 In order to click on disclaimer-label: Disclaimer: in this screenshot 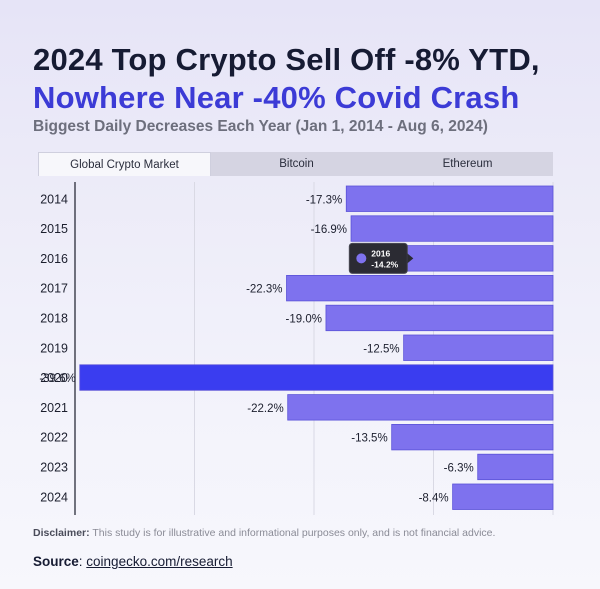, I will do `click(61, 533)`.